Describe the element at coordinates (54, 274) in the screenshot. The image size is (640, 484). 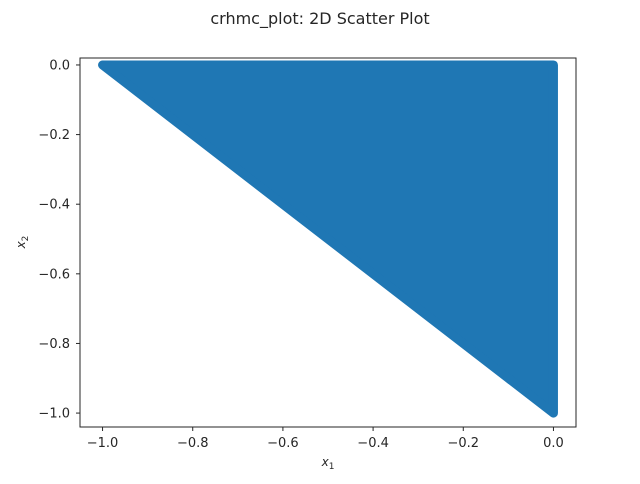
I see `y-tick-label: −0.6` at that location.